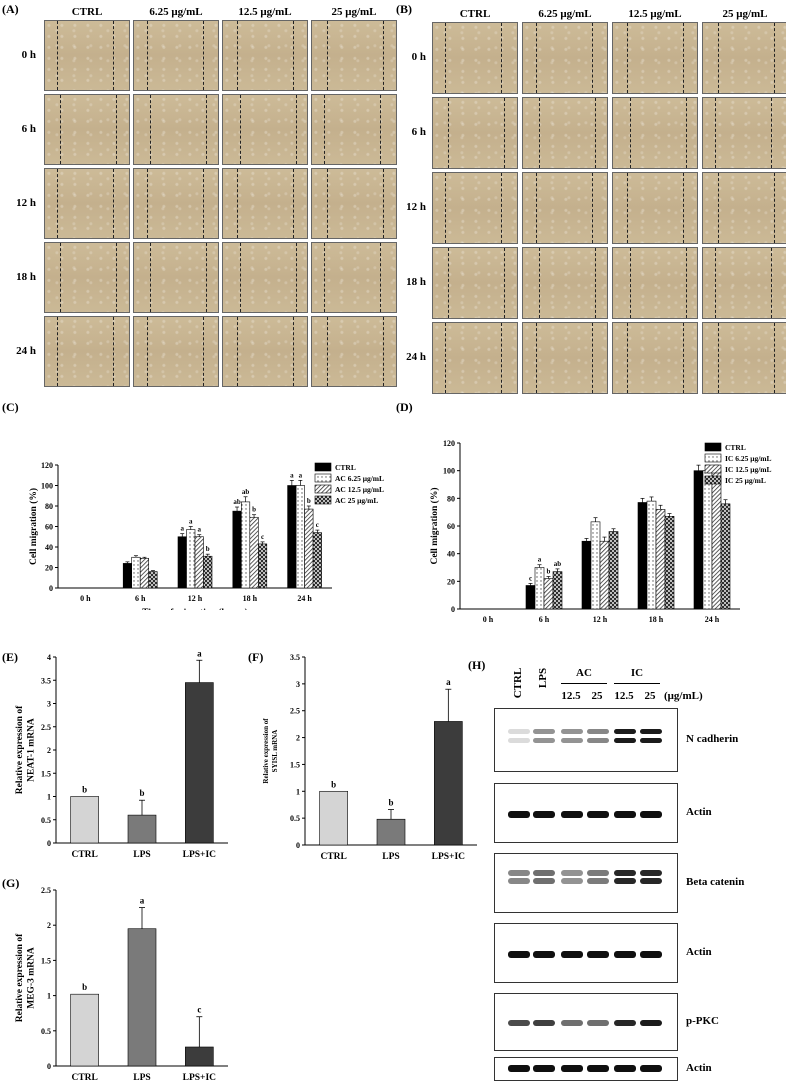 Image resolution: width=786 pixels, height=1083 pixels. Describe the element at coordinates (32, 750) in the screenshot. I see `y-axis-title: NEAT-1 mRNA` at that location.